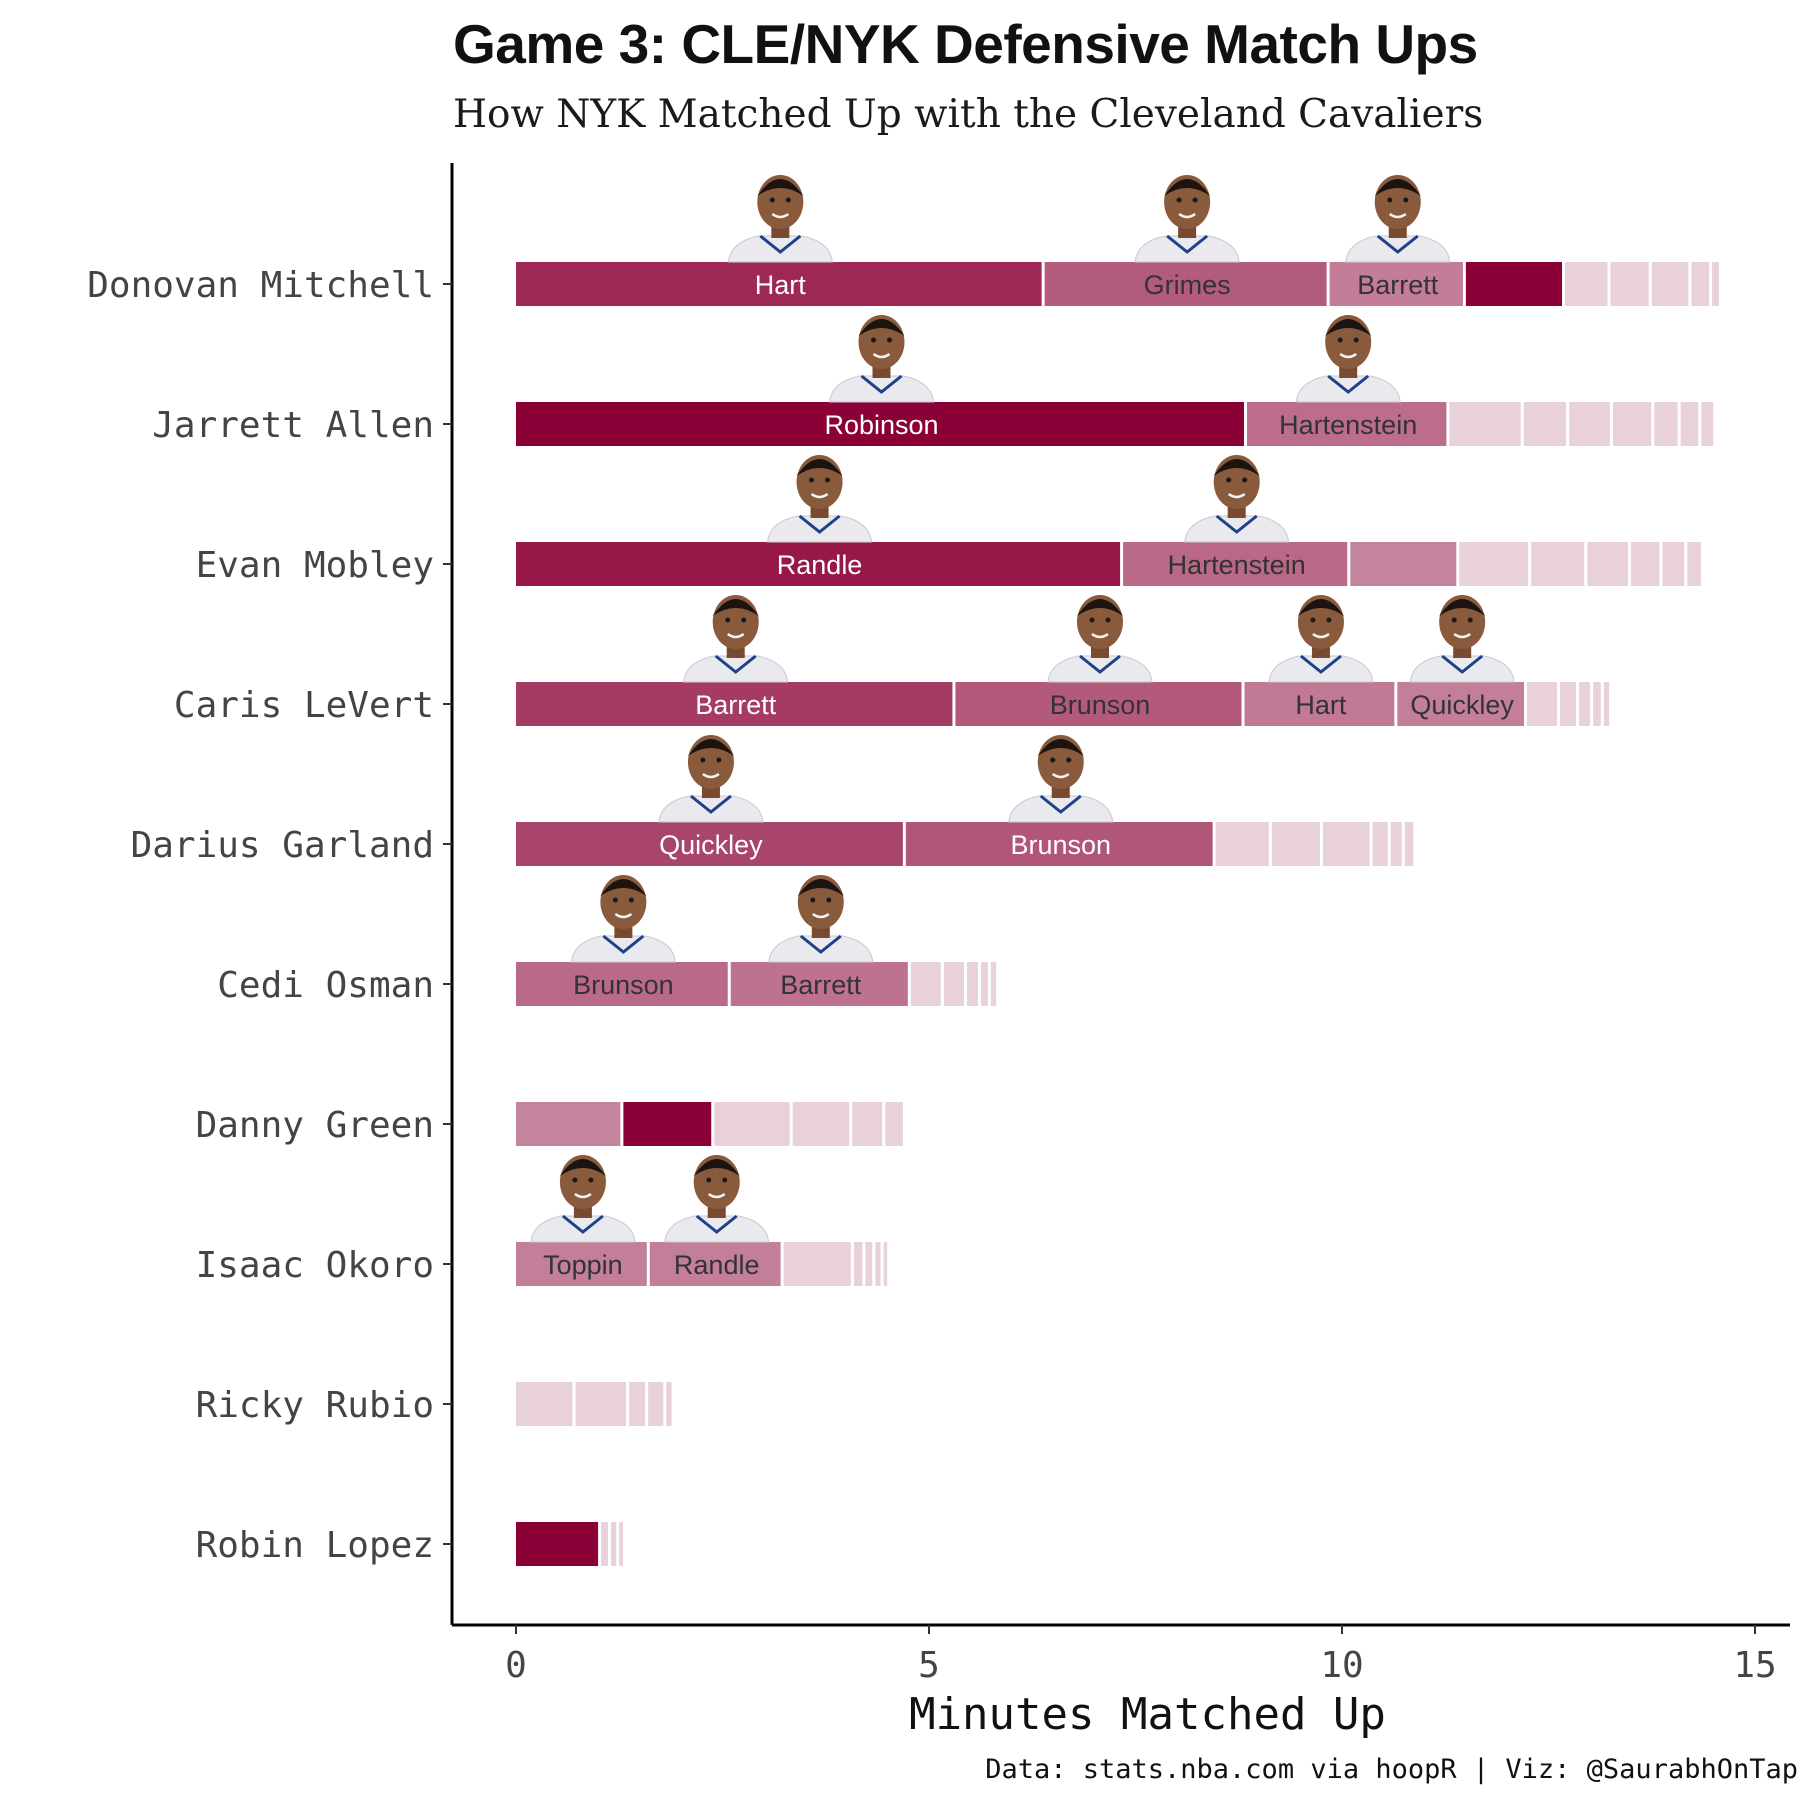  I want to click on x-tick-label: 5, so click(929, 1665).